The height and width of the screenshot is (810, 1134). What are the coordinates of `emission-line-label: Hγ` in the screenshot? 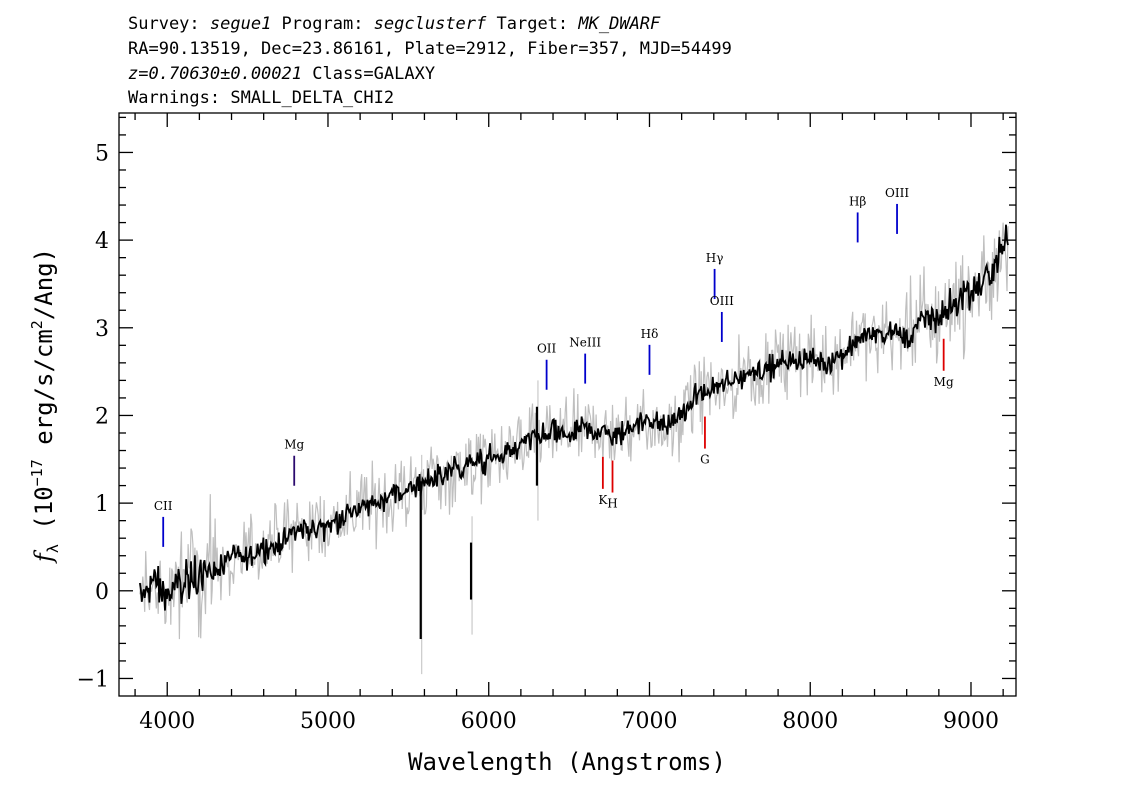 It's located at (715, 258).